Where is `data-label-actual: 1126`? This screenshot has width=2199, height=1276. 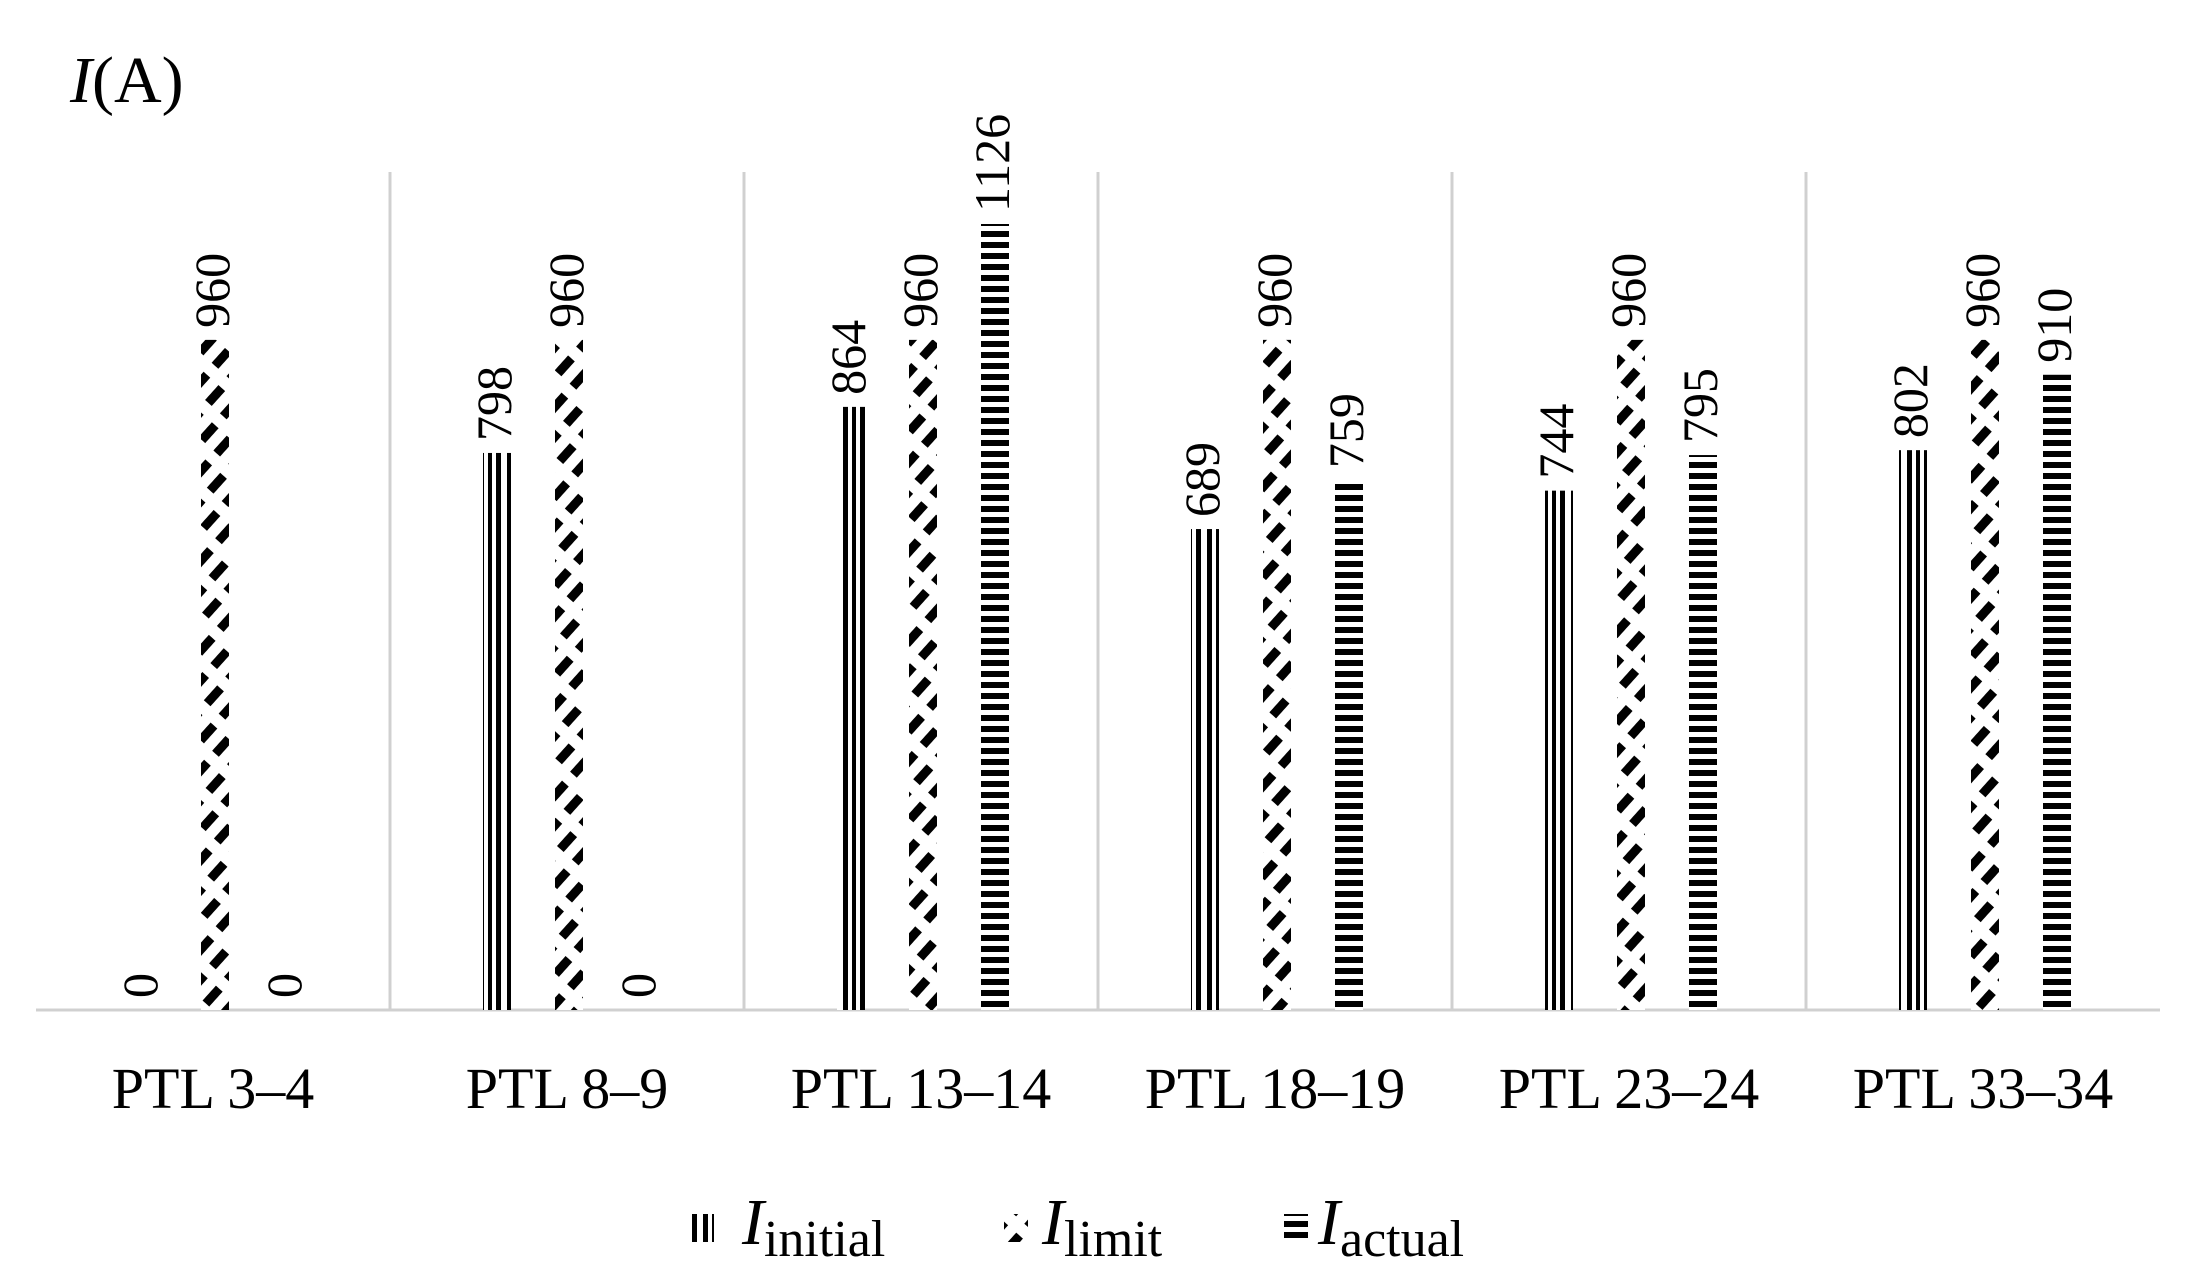 data-label-actual: 1126 is located at coordinates (992, 163).